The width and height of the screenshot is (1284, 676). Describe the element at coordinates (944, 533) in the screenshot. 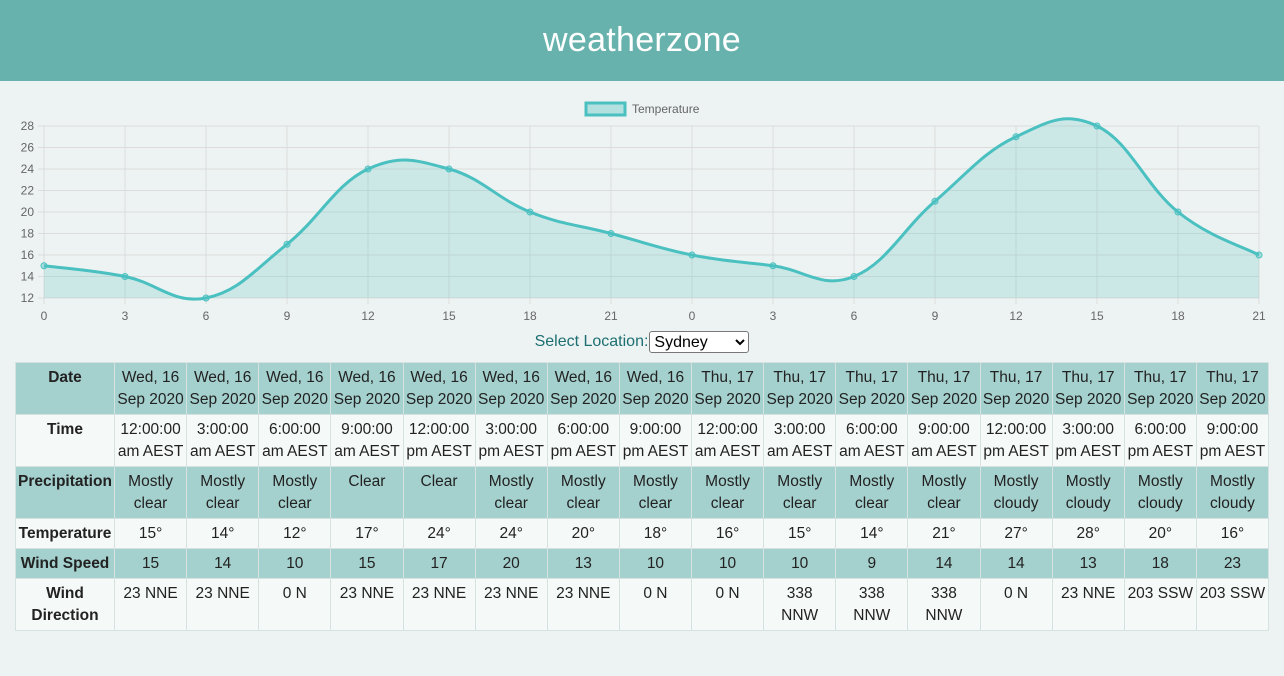

I see `table-cell: 21°` at that location.